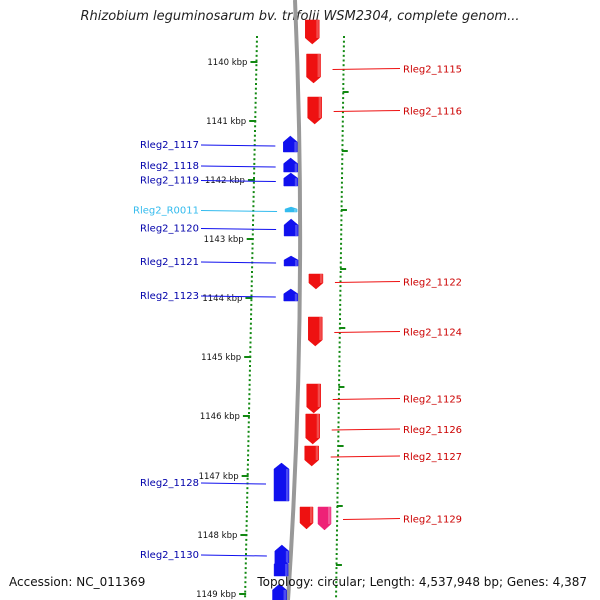 This screenshot has height=600, width=600. Describe the element at coordinates (169, 181) in the screenshot. I see `gene-label: Rleg2_1119` at that location.